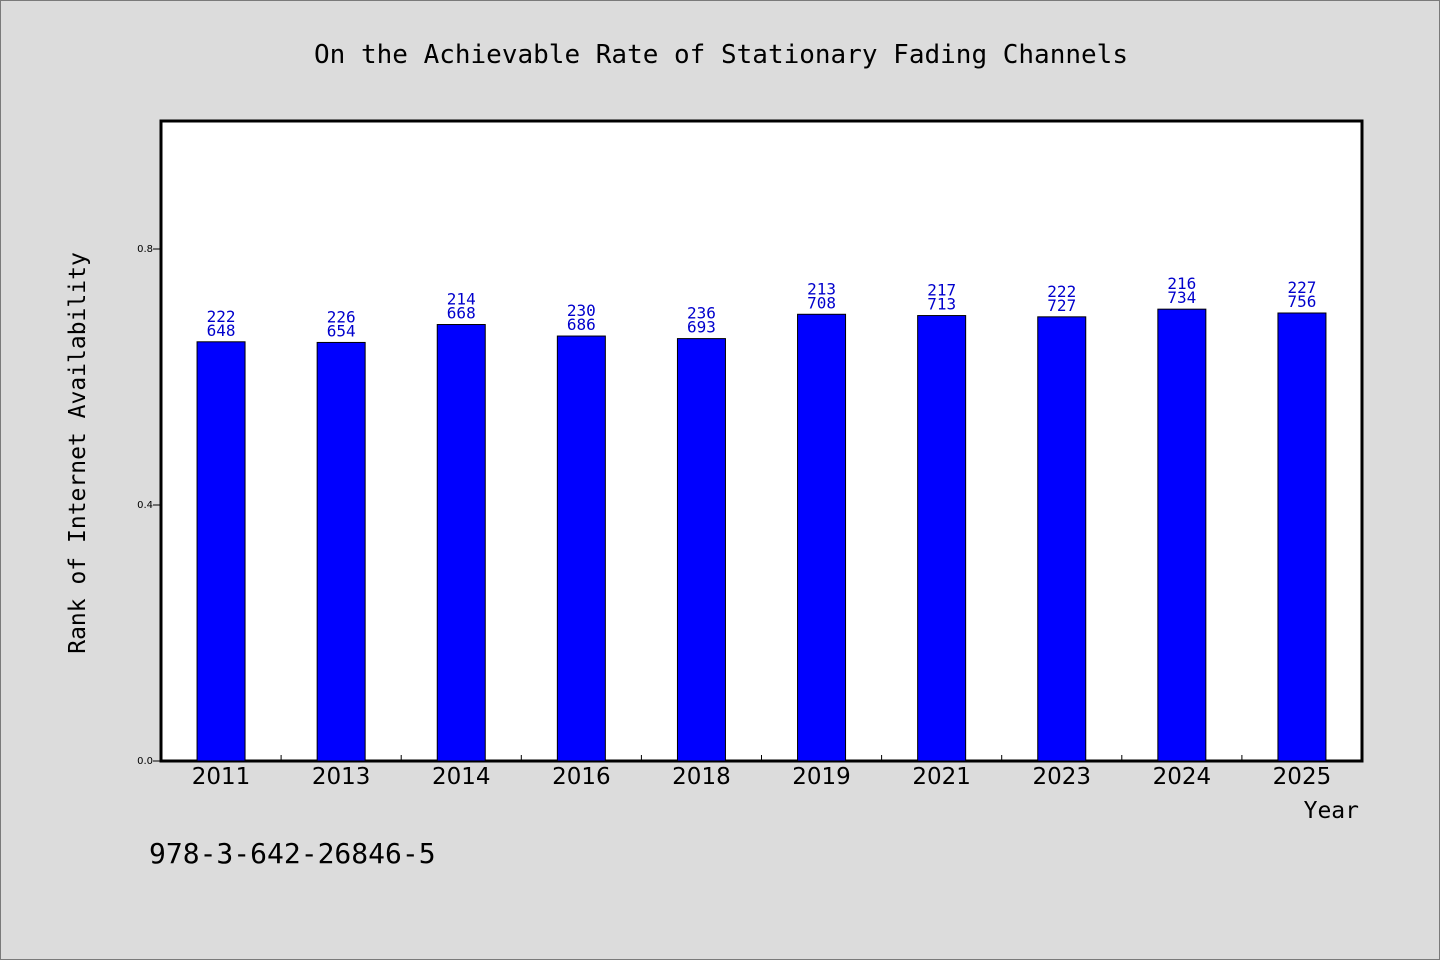 This screenshot has height=960, width=1440. I want to click on x-tick-label: 2011, so click(221, 777).